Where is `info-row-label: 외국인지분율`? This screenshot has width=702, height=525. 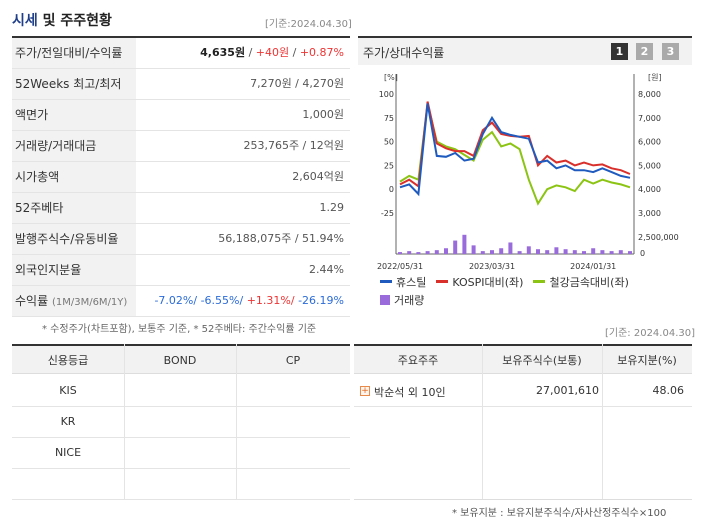 info-row-label: 외국인지분율 is located at coordinates (74, 270).